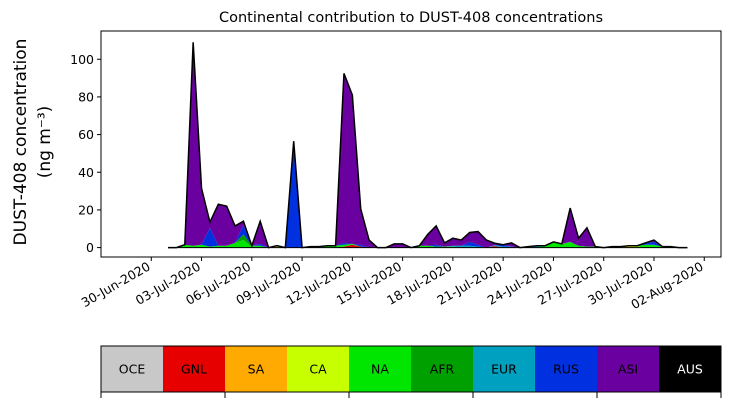 This screenshot has width=730, height=402. I want to click on legend-swatch-eur, so click(504, 369).